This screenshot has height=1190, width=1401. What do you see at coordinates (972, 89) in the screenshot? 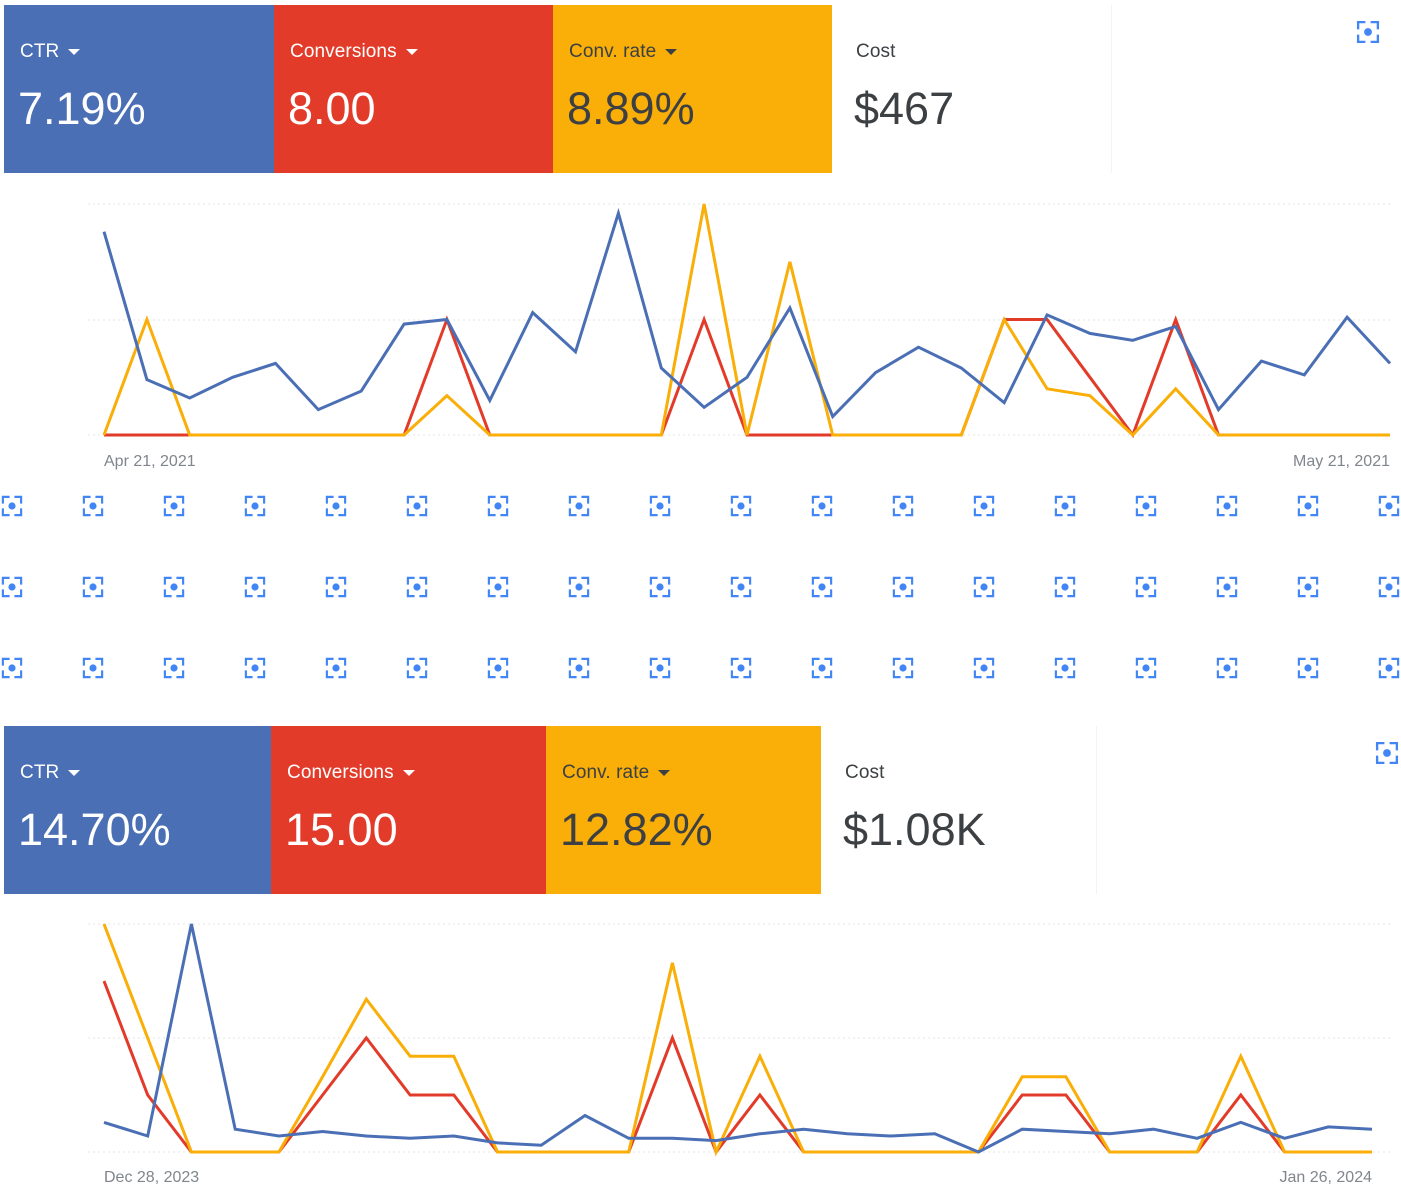
I see `cost-tile: Cost $467` at bounding box center [972, 89].